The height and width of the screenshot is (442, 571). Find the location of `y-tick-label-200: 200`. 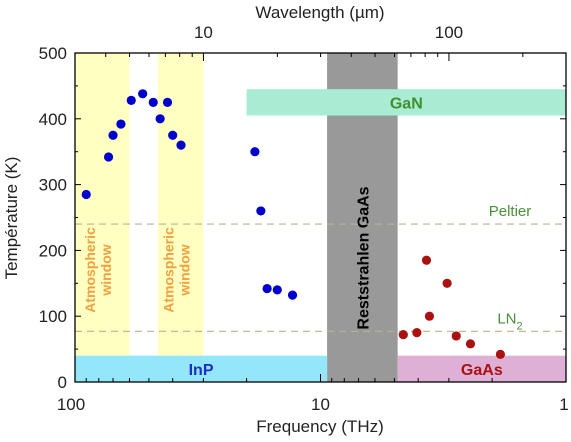

y-tick-label-200: 200 is located at coordinates (53, 250).